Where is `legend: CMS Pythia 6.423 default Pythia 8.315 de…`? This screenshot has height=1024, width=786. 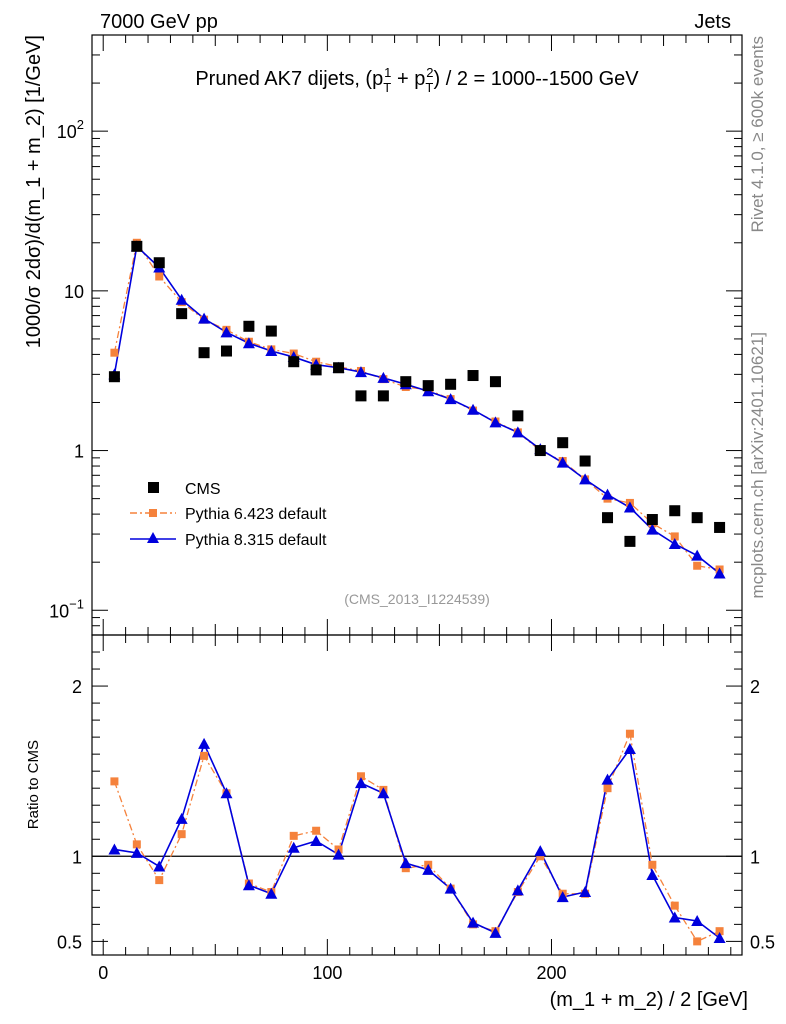
legend: CMS Pythia 6.423 default Pythia 8.315 de… is located at coordinates (228, 515).